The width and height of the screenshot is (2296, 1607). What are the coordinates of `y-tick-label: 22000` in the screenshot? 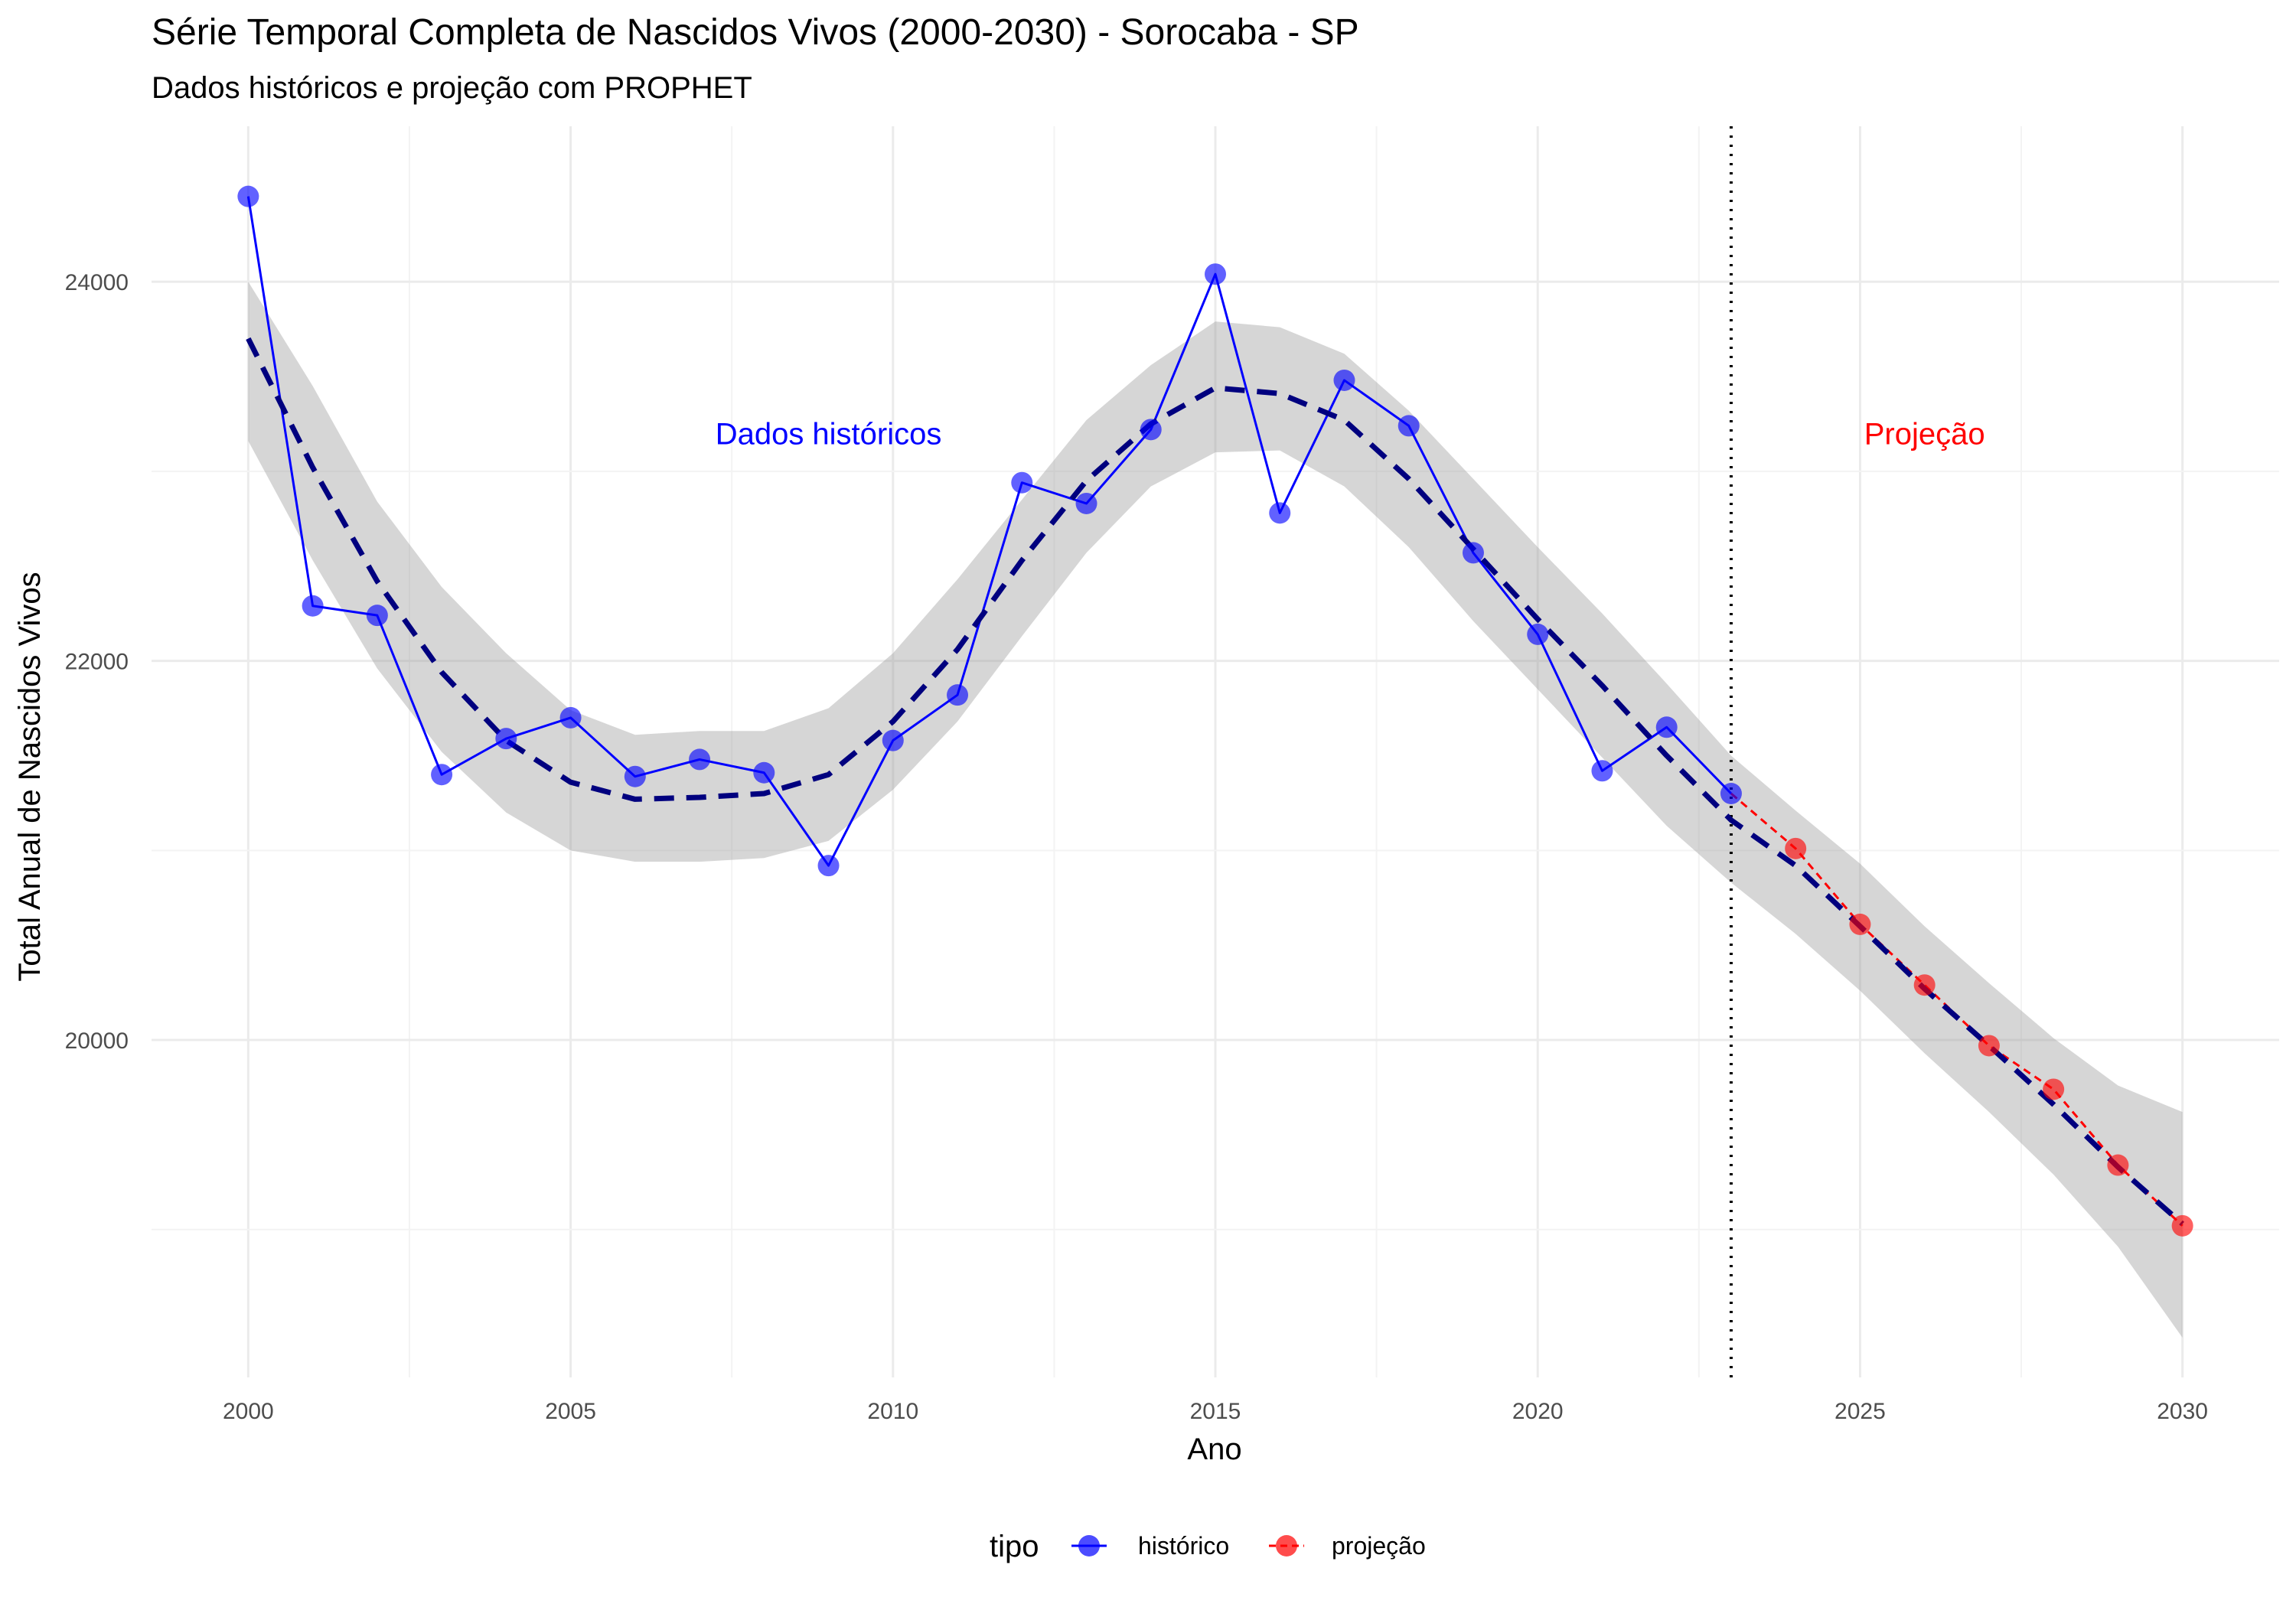 It's located at (97, 662).